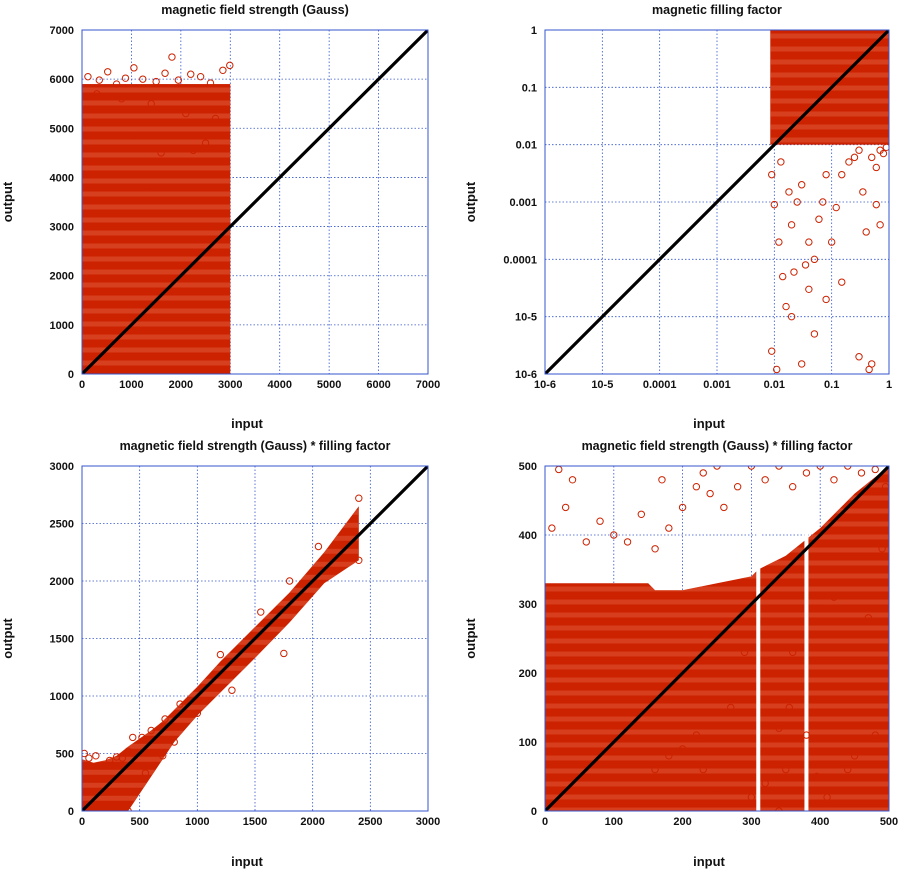 The width and height of the screenshot is (905, 873). Describe the element at coordinates (528, 536) in the screenshot. I see `y-tick-label: 400` at that location.